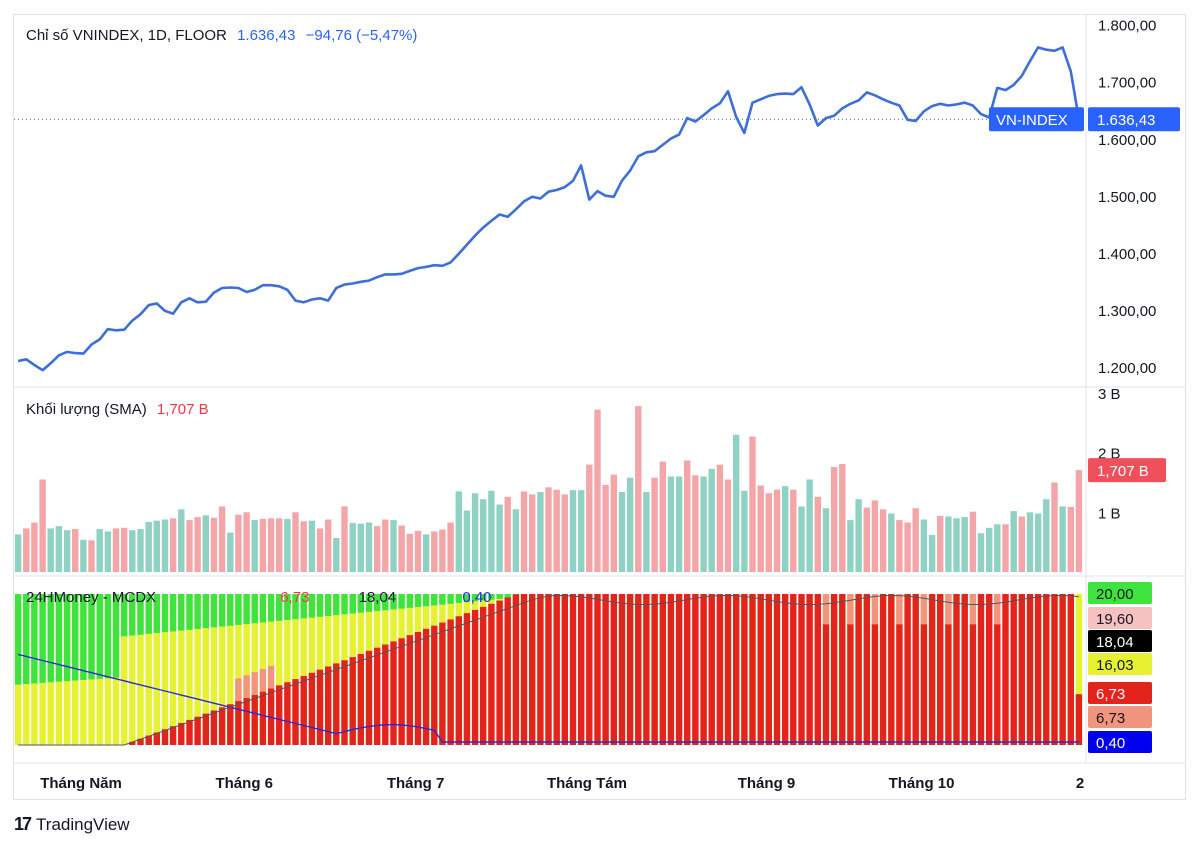 This screenshot has height=850, width=1200. I want to click on tradingview-logo: 17 TradingView, so click(72, 824).